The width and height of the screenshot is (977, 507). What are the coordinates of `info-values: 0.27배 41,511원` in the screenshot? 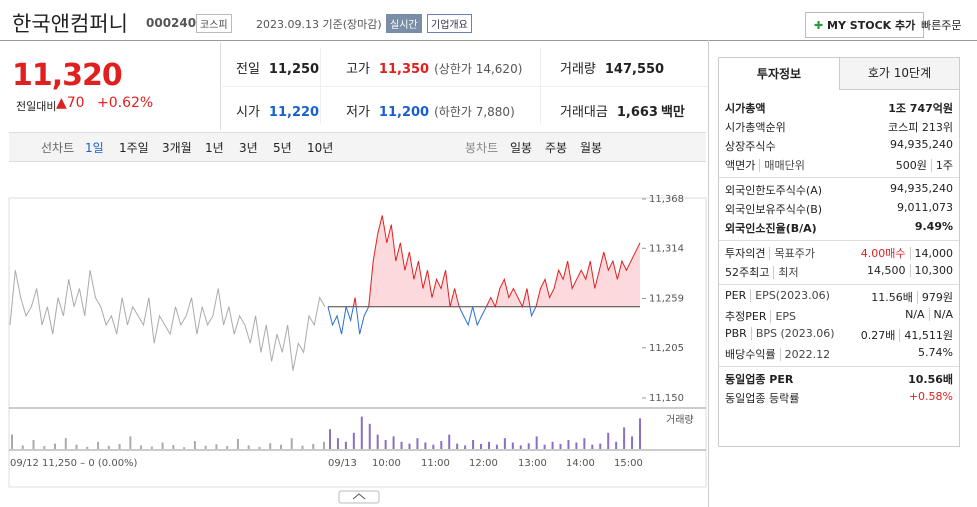 It's located at (907, 335).